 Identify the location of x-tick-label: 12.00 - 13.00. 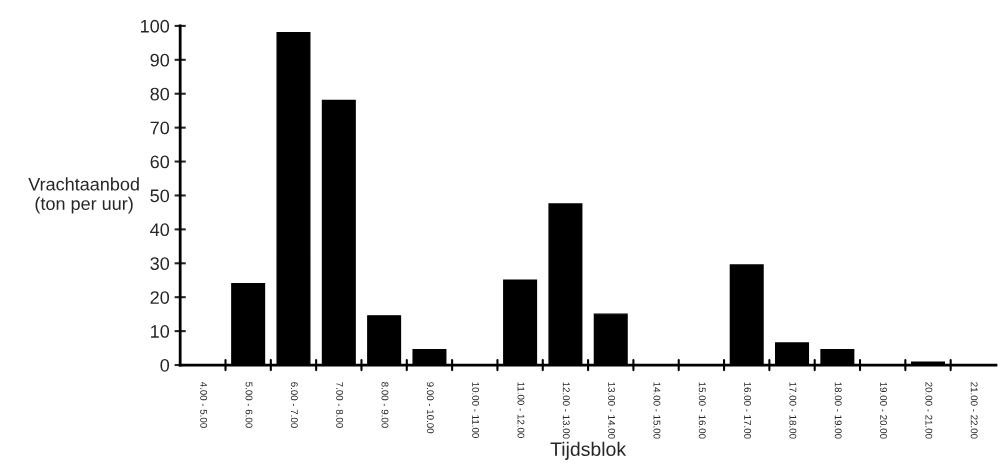
(566, 410).